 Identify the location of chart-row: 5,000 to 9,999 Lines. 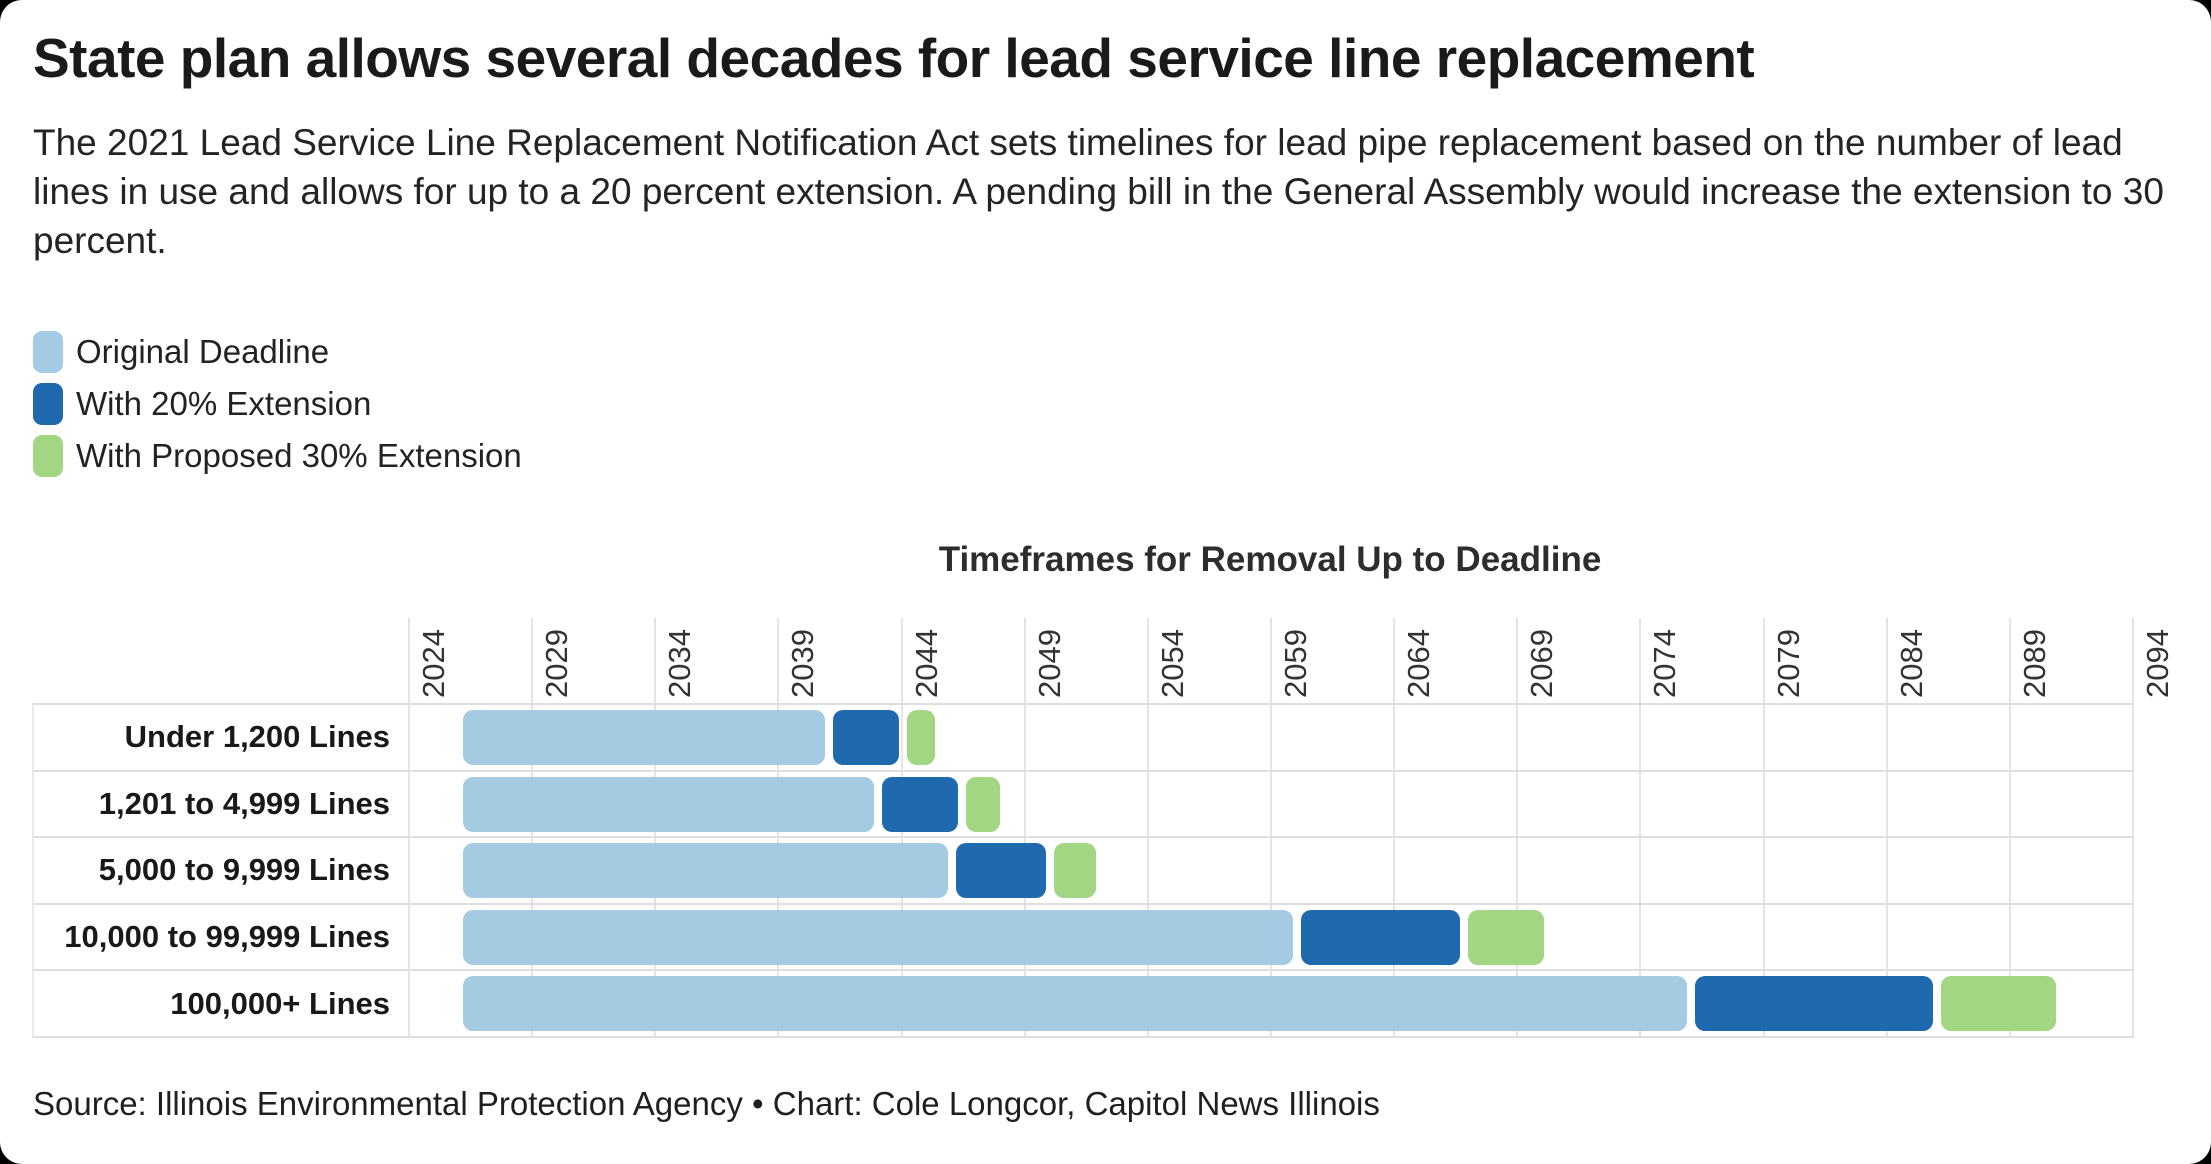
(1084, 871).